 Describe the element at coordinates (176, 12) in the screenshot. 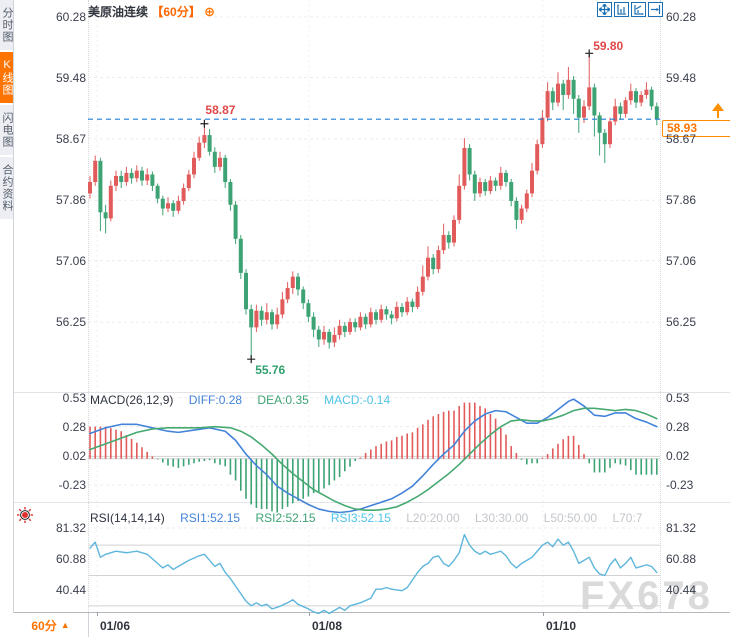

I see `interval-tag: 【60分】` at that location.